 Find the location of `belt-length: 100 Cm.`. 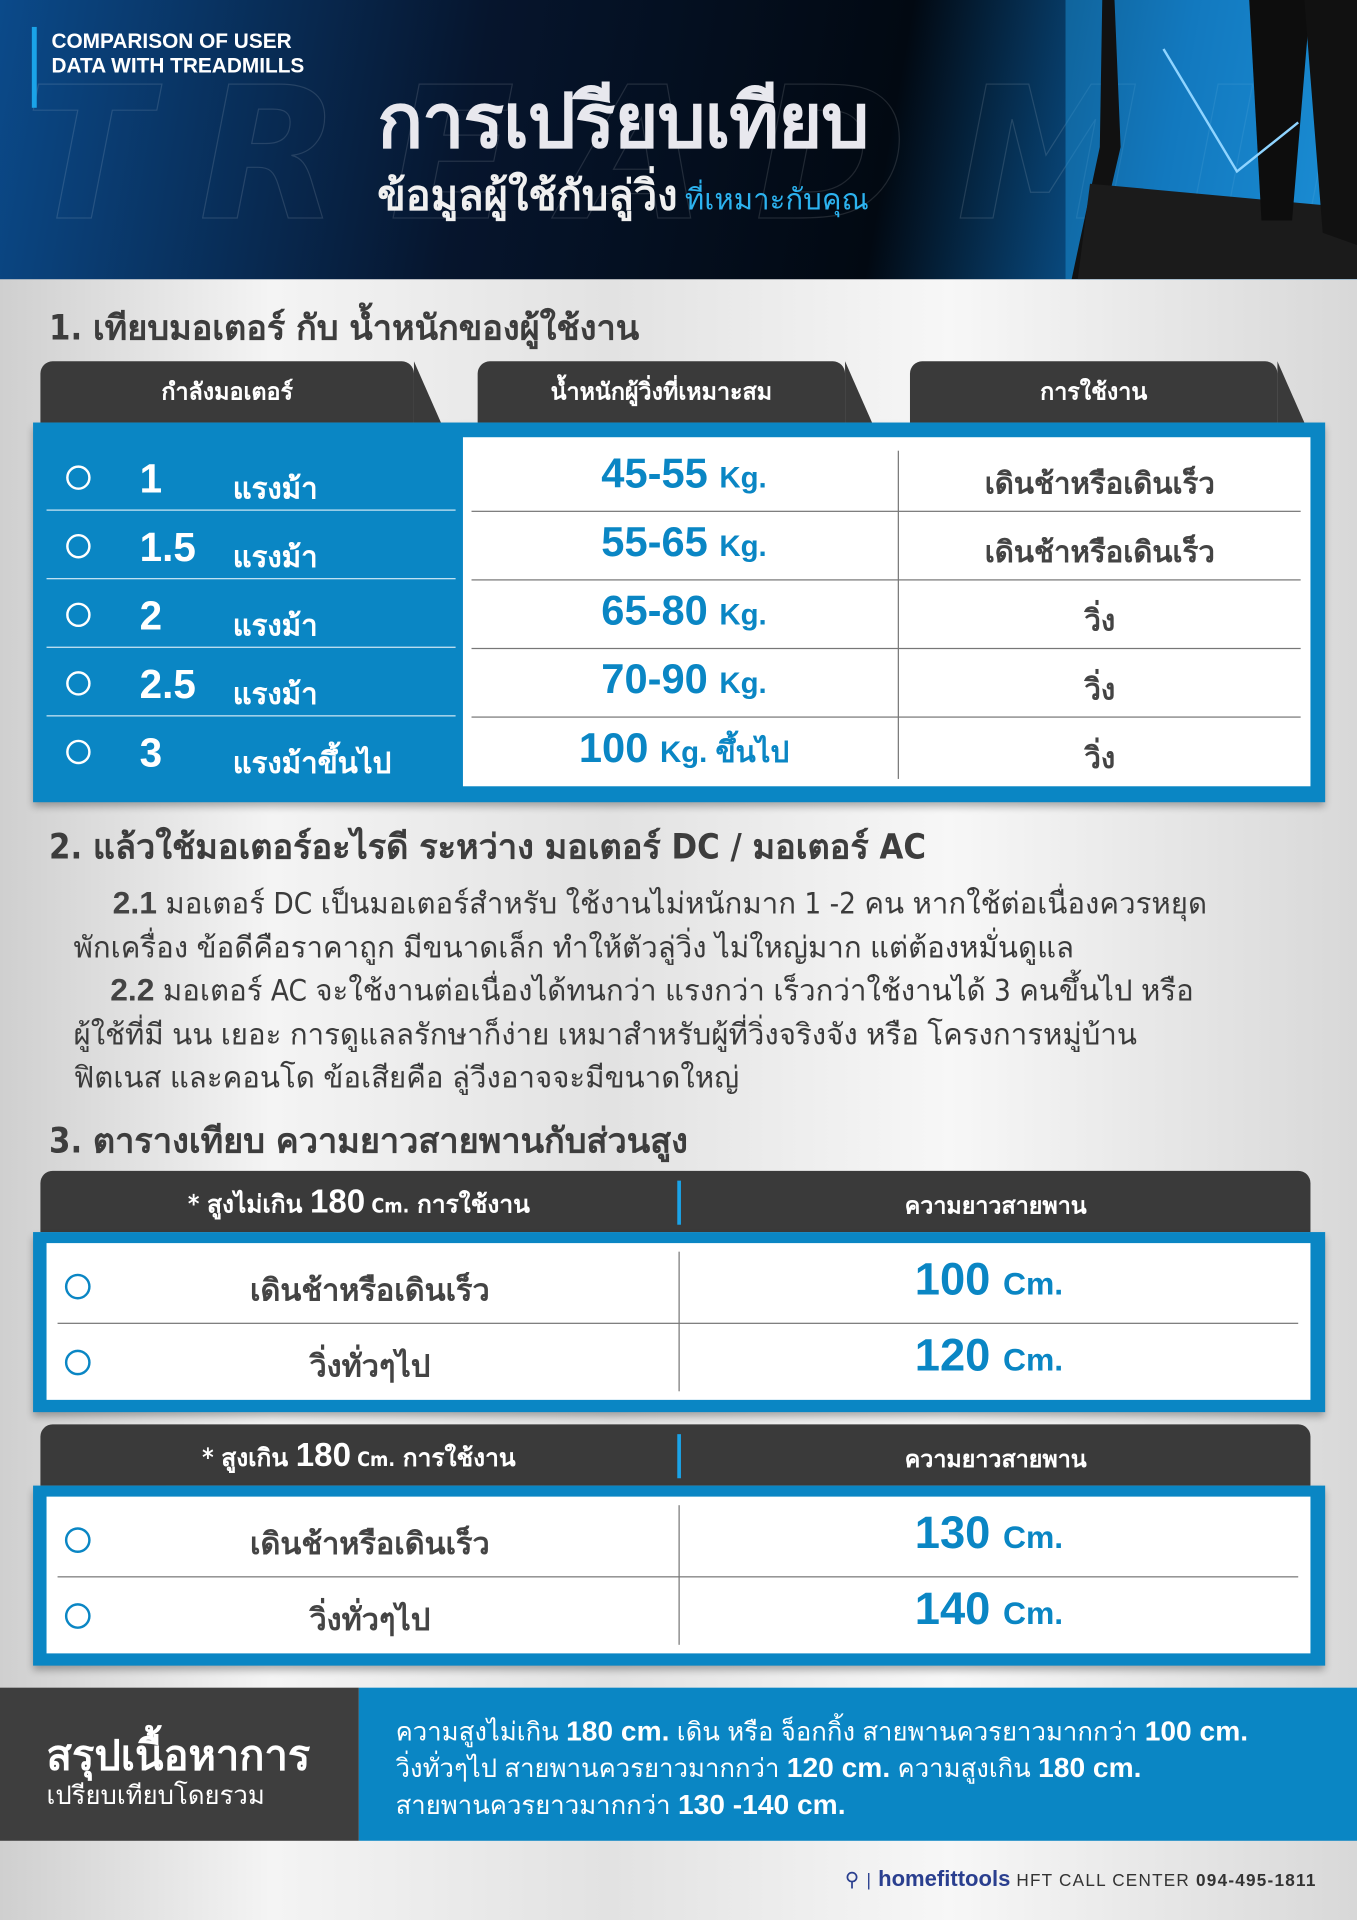

belt-length: 100 Cm. is located at coordinates (989, 1279).